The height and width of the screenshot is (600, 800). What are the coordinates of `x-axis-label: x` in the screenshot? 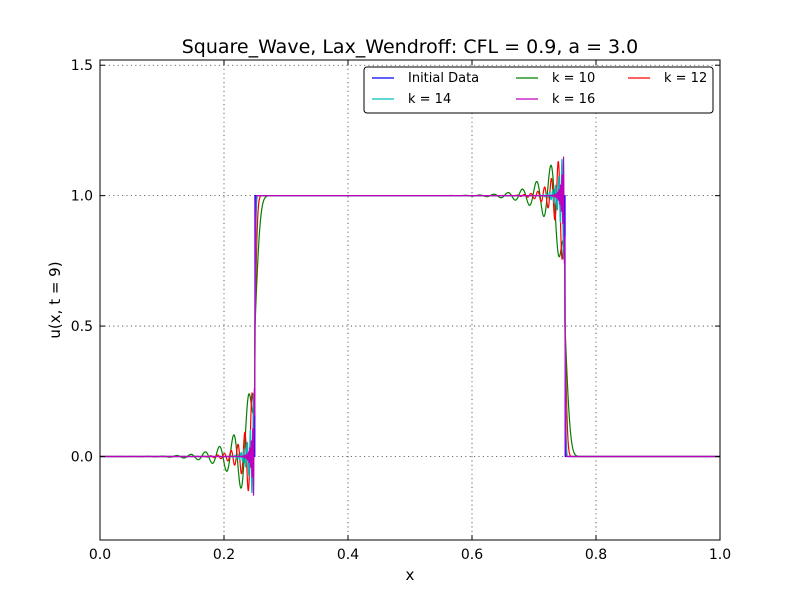 It's located at (410, 575).